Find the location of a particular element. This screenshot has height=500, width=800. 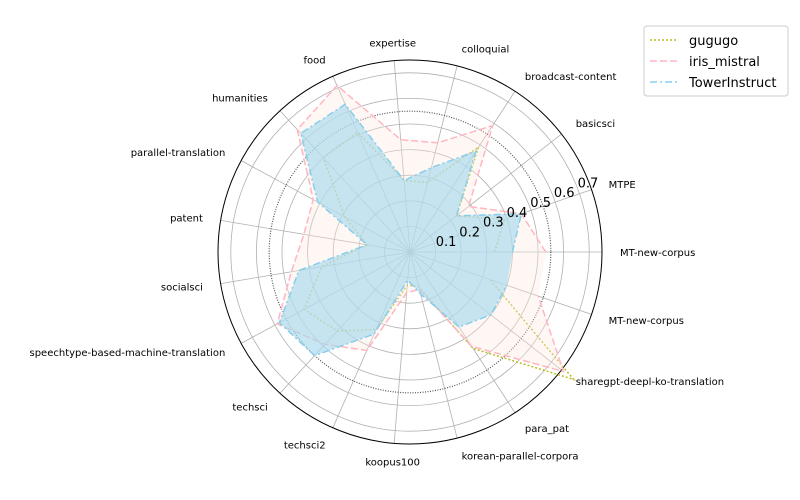

category-label: koopus100 is located at coordinates (392, 462).